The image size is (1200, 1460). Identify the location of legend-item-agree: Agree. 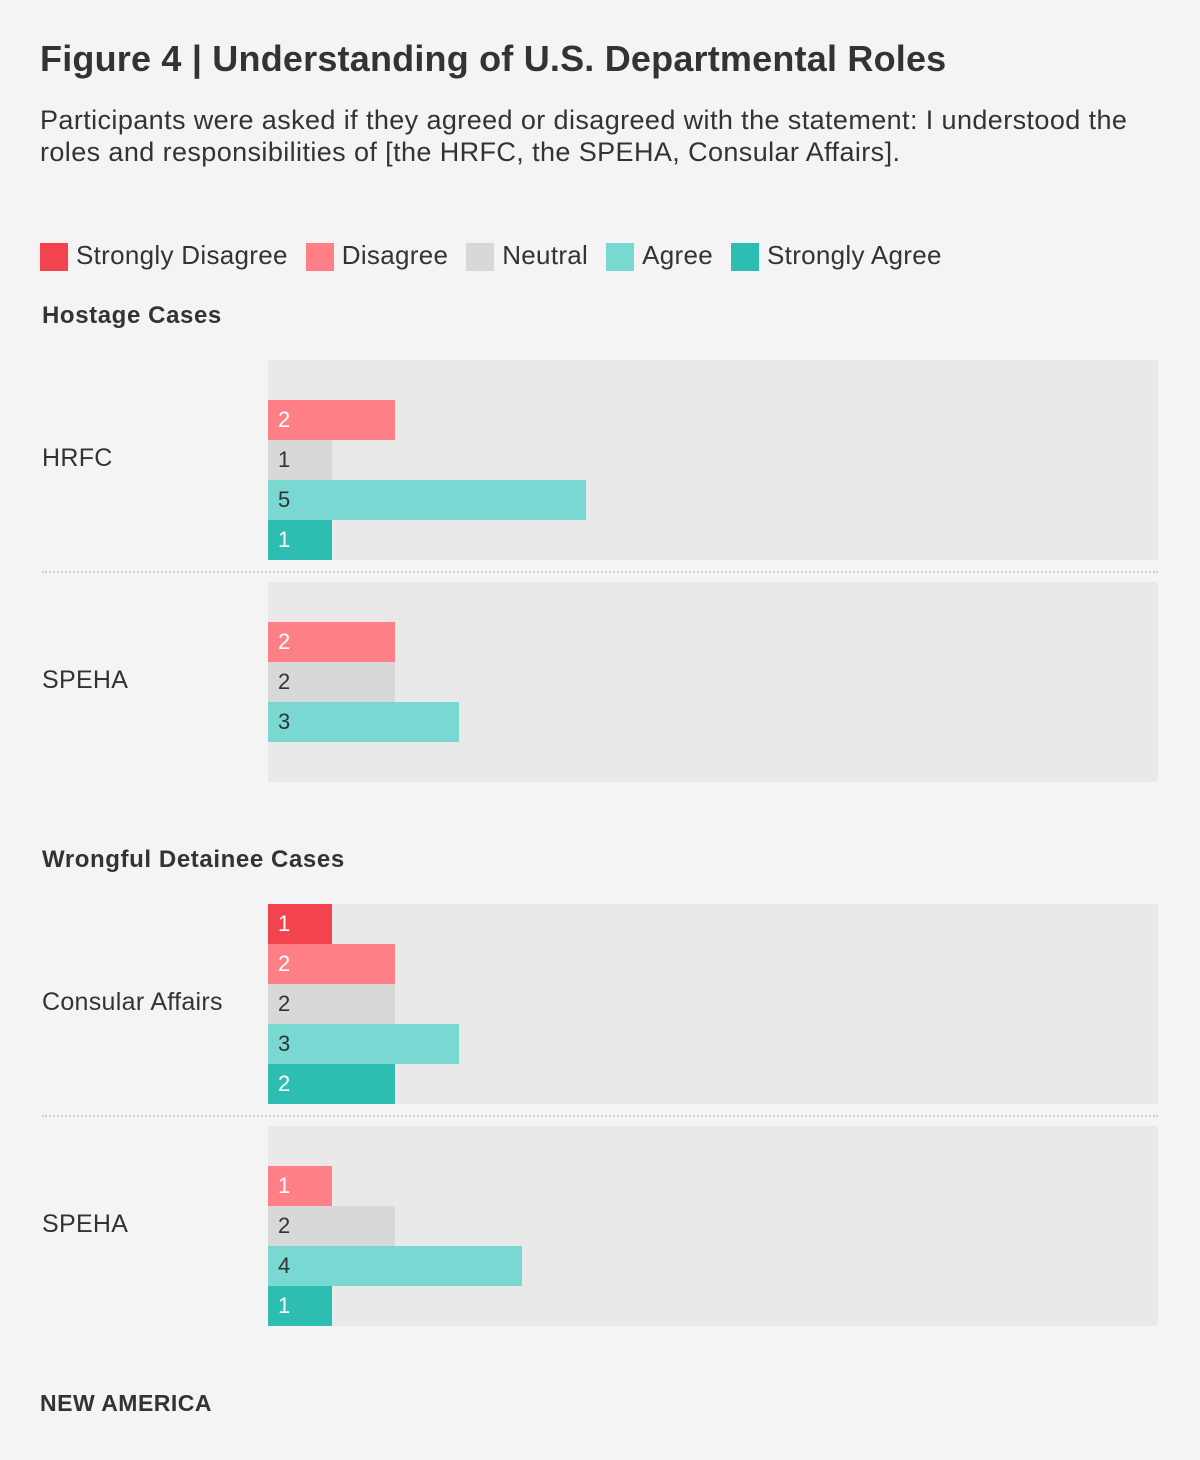
(659, 255).